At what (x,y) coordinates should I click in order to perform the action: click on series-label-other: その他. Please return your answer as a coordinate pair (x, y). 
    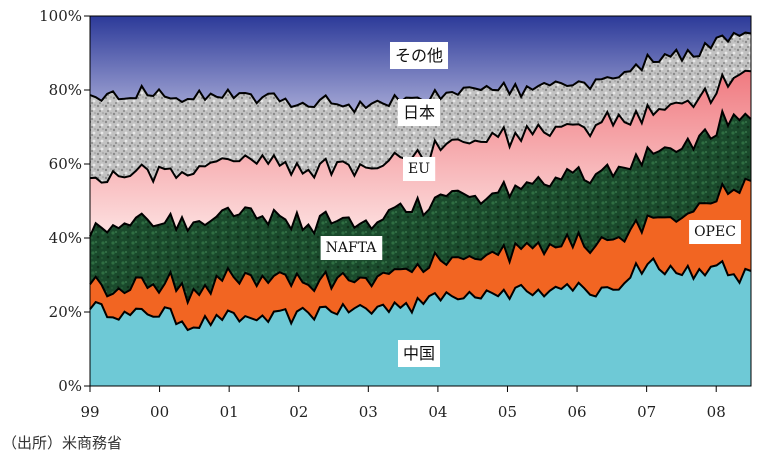
    Looking at the image, I should click on (419, 55).